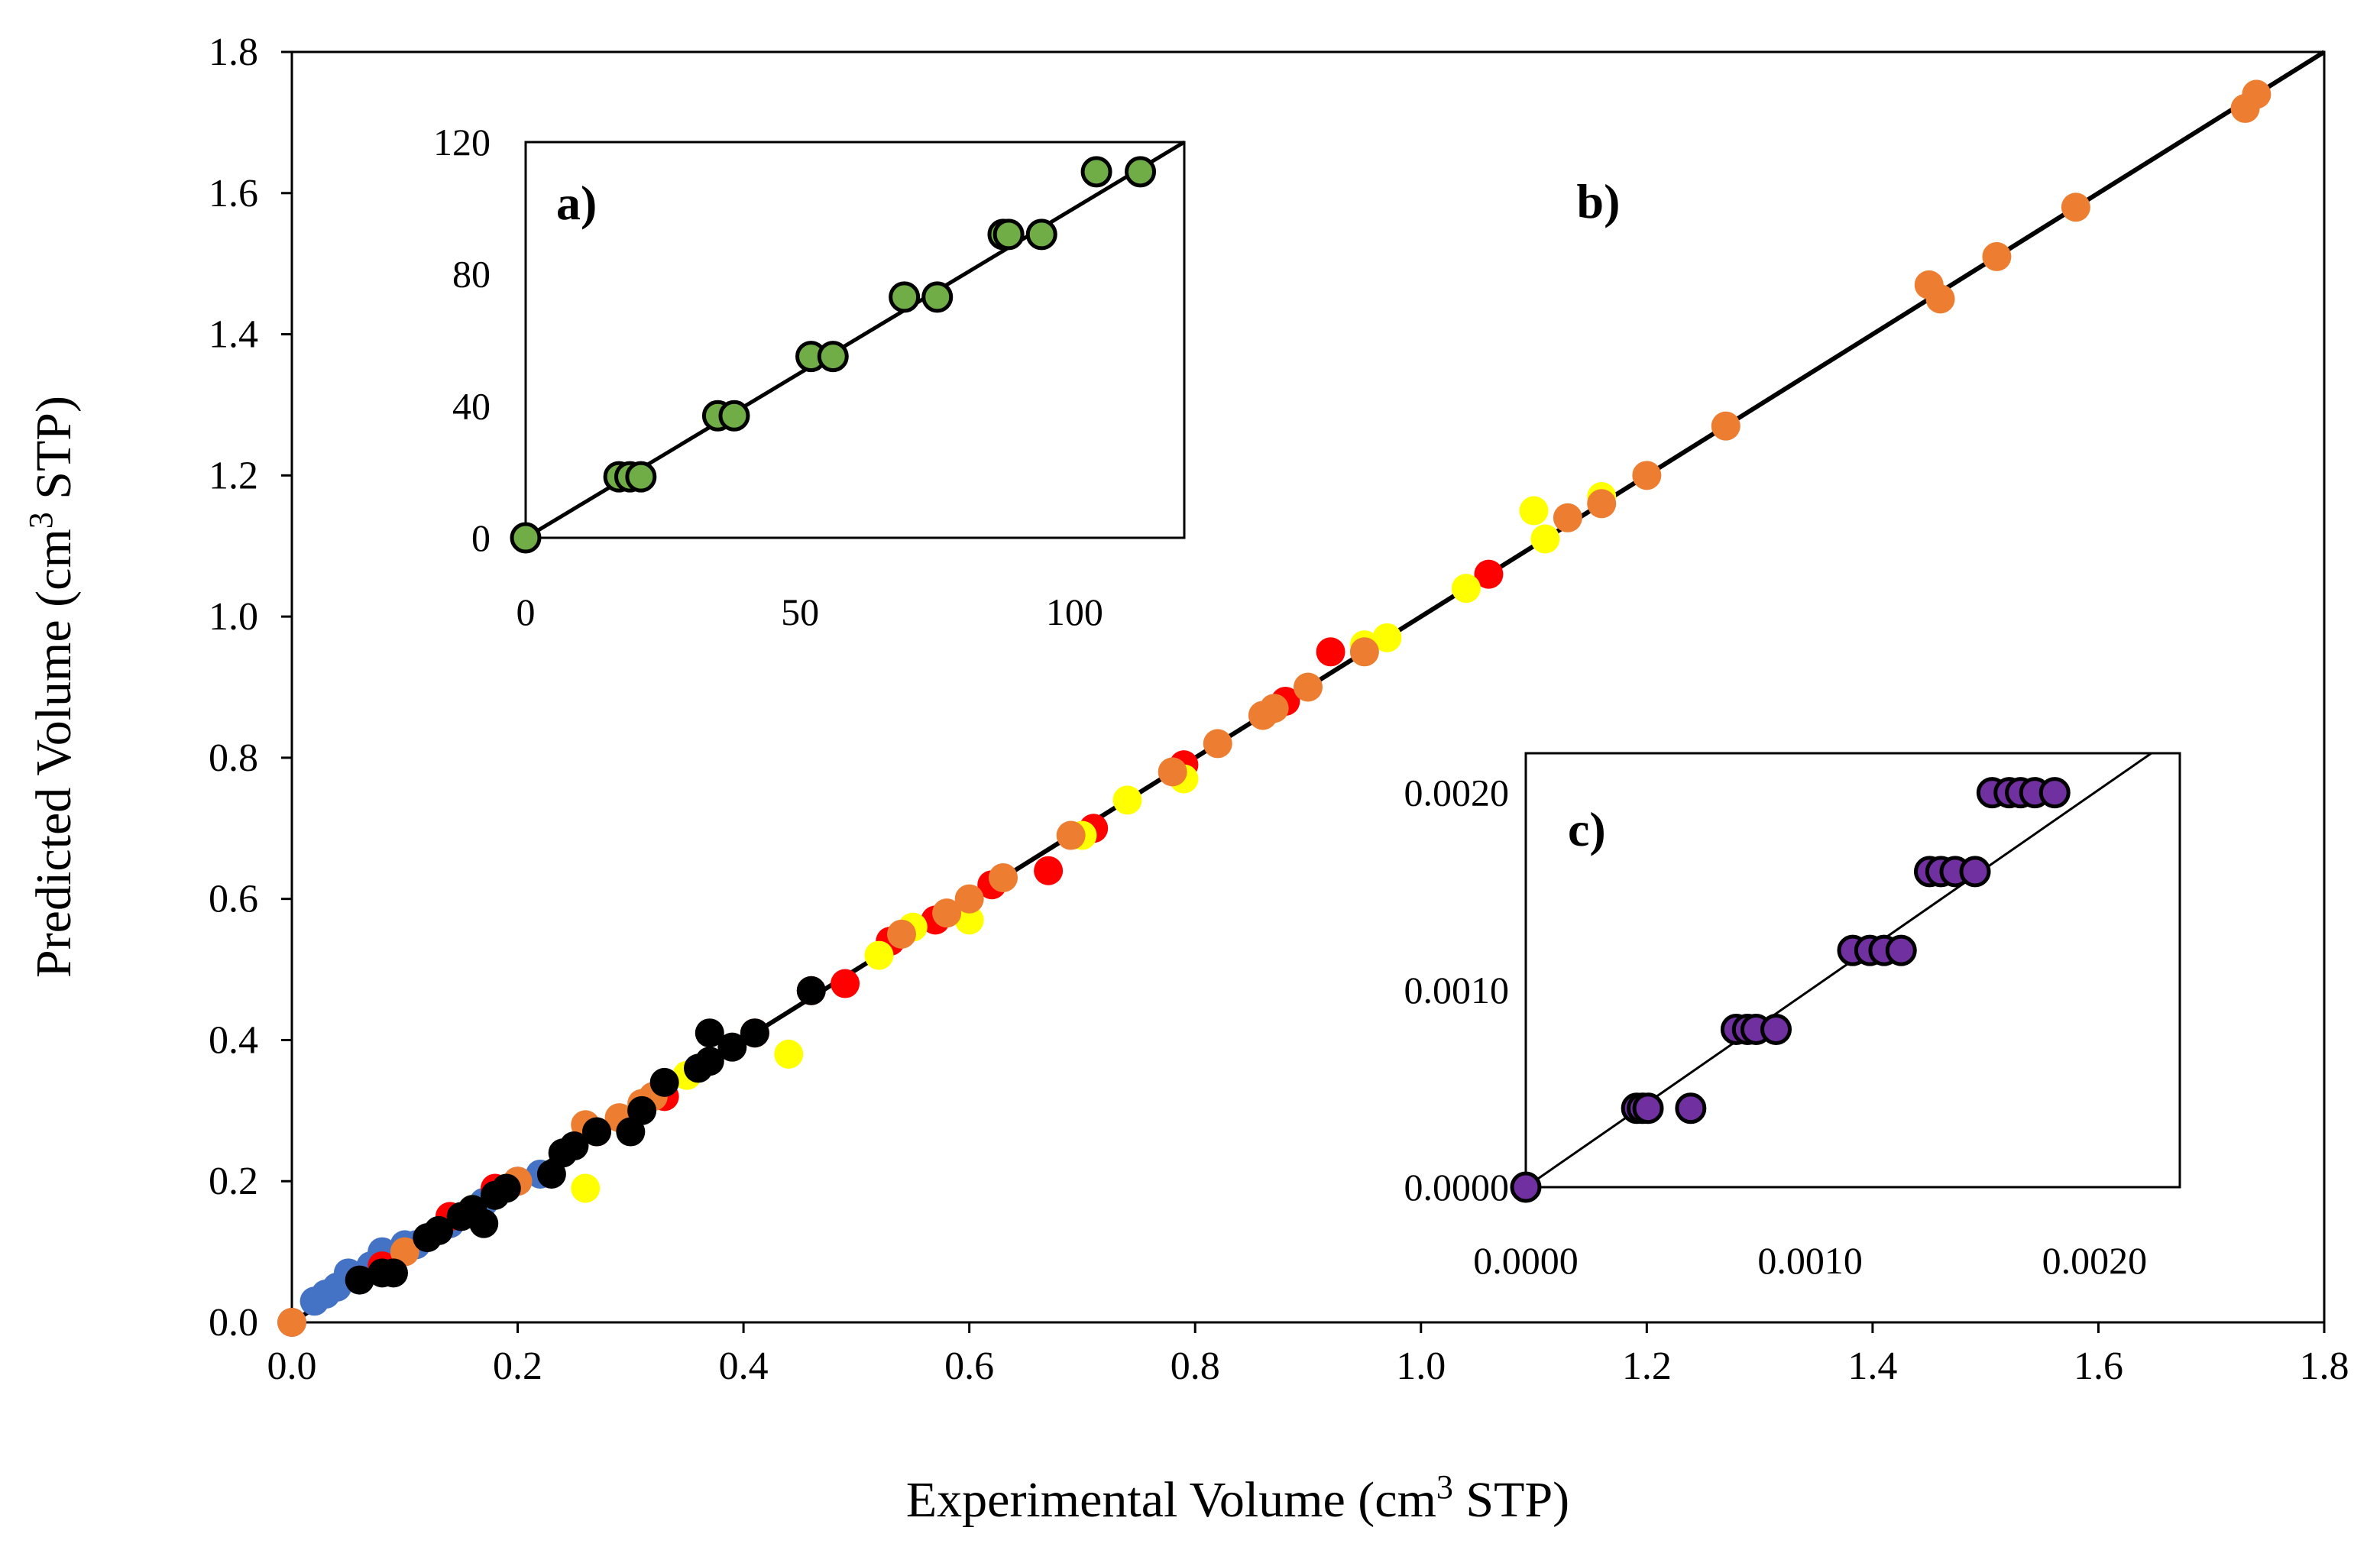  What do you see at coordinates (462, 340) in the screenshot?
I see `inset-a-y-ticks: 0 40 80 120` at bounding box center [462, 340].